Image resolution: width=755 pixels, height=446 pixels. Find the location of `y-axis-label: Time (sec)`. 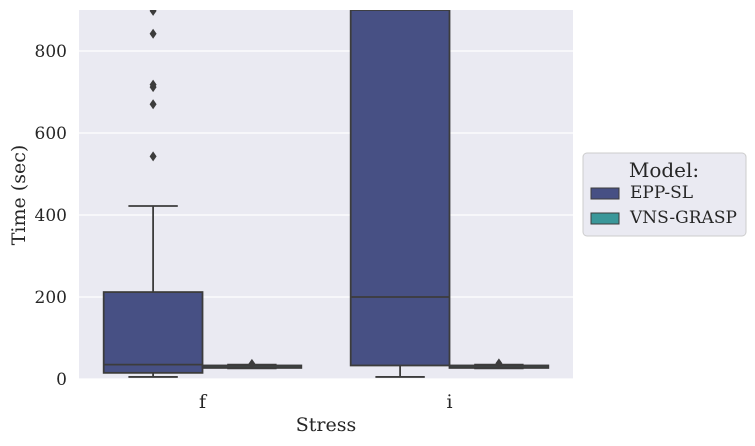

y-axis-label: Time (sec) is located at coordinates (19, 195).